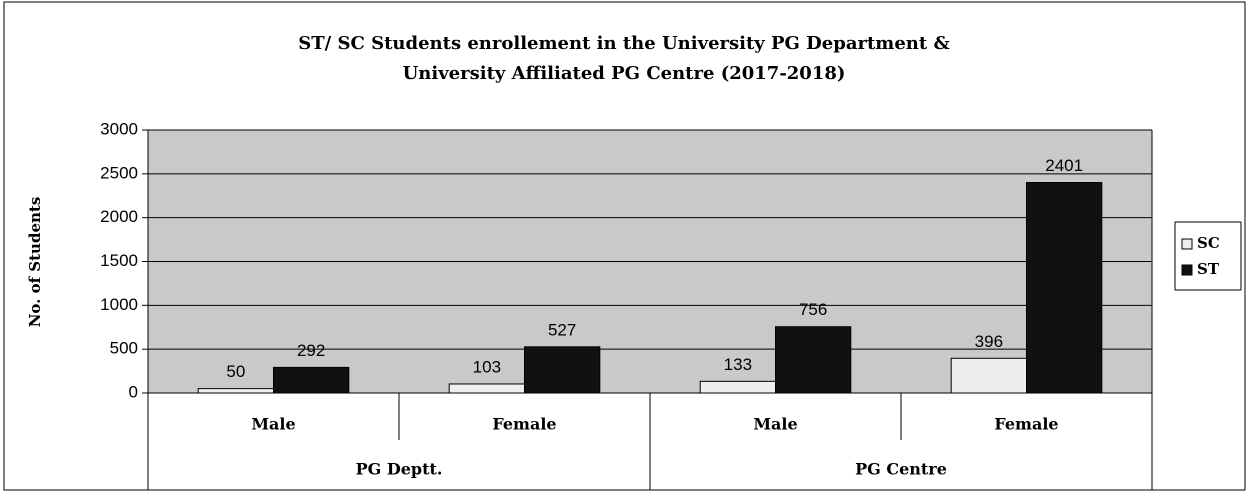 This screenshot has width=1252, height=493. I want to click on y-tick-label: 0, so click(133, 391).